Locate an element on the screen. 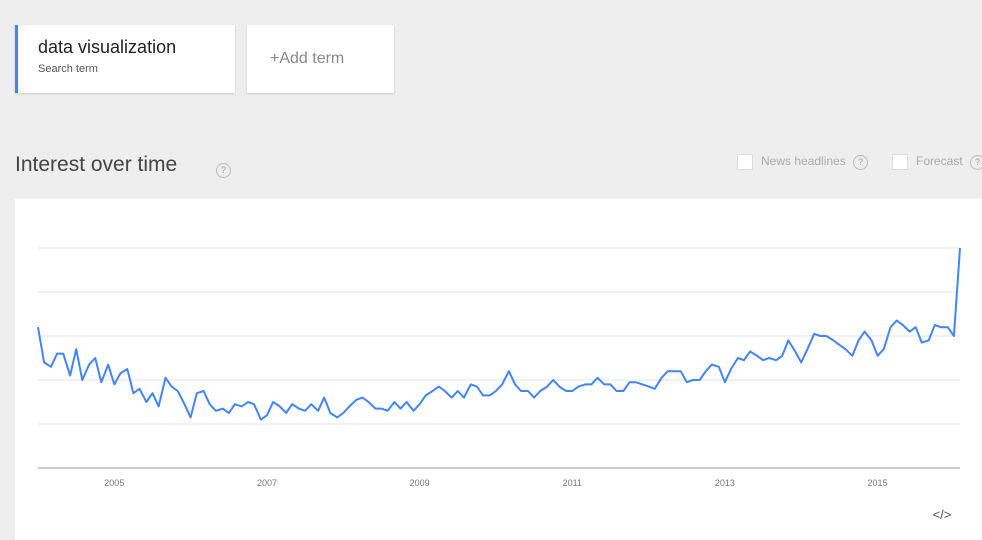  x-tick-label: 2011 is located at coordinates (572, 483).